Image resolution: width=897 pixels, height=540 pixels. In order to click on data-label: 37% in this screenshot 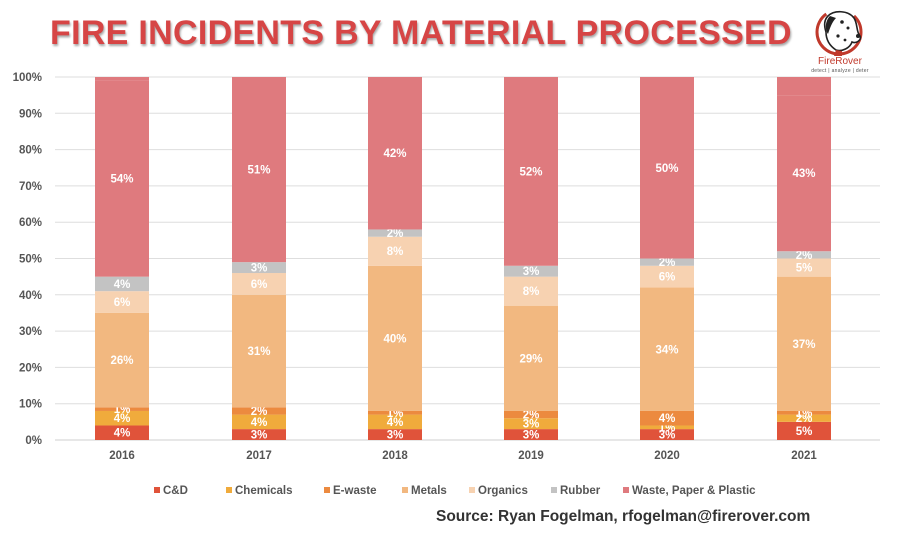, I will do `click(803, 345)`.